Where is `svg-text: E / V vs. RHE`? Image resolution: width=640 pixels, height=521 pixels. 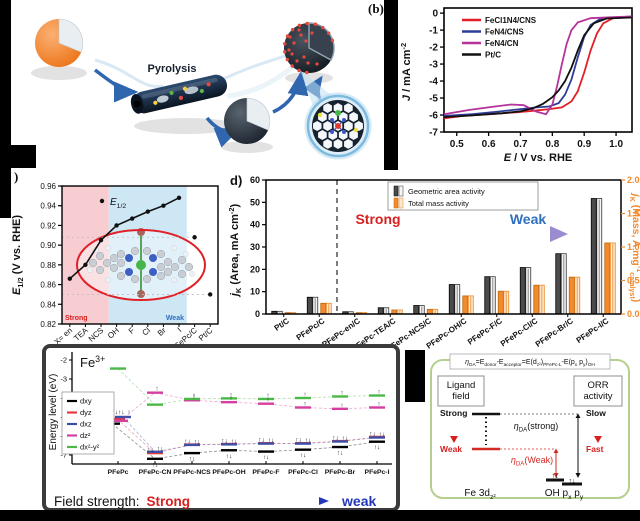 svg-text: E / V vs. RHE is located at coordinates (538, 158).